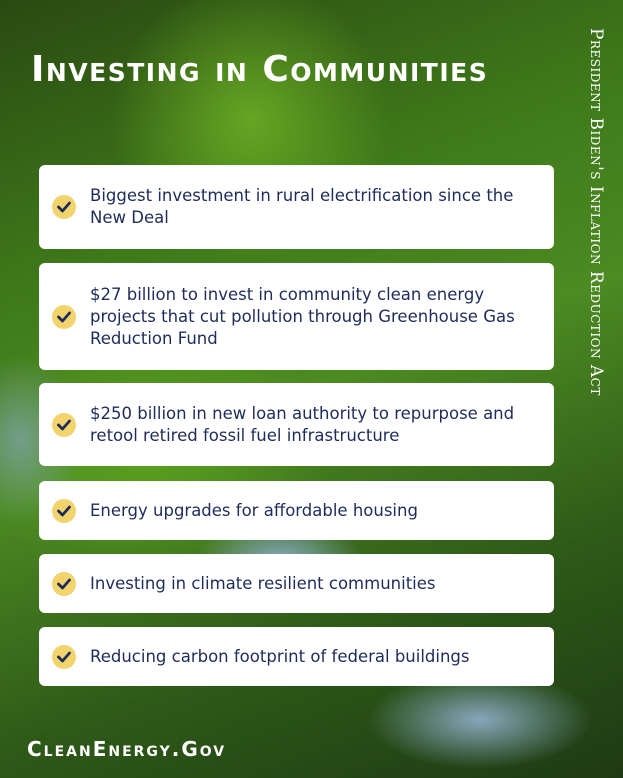  Describe the element at coordinates (260, 69) in the screenshot. I see `page-title: Investing in Communities` at that location.